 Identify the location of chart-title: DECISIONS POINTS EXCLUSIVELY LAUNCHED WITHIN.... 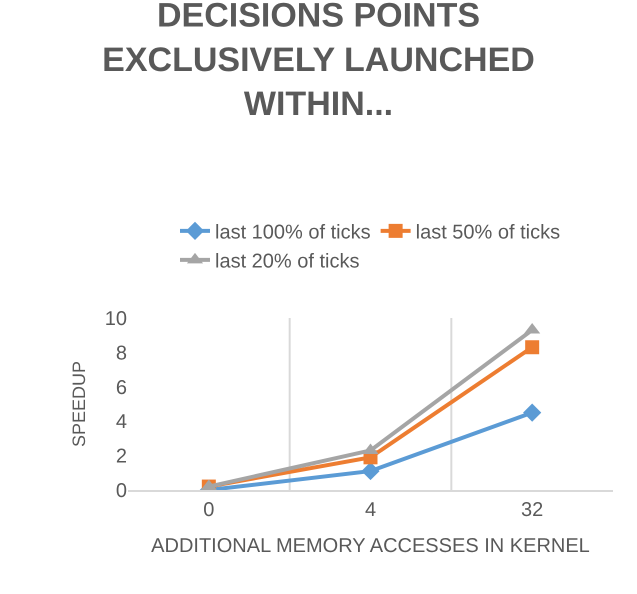
(318, 62).